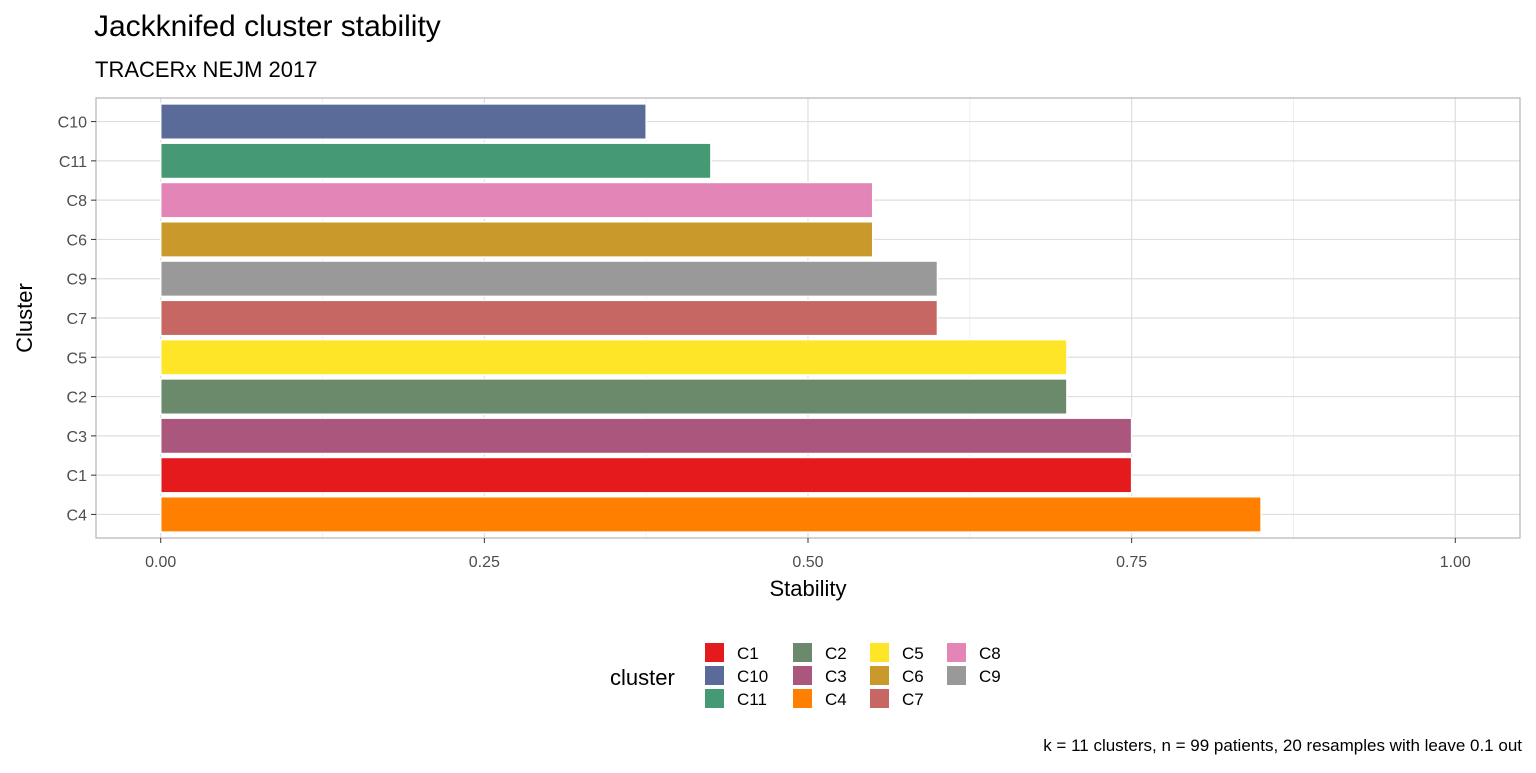 The image size is (1536, 773). I want to click on x-tick-label: 0.50, so click(807, 562).